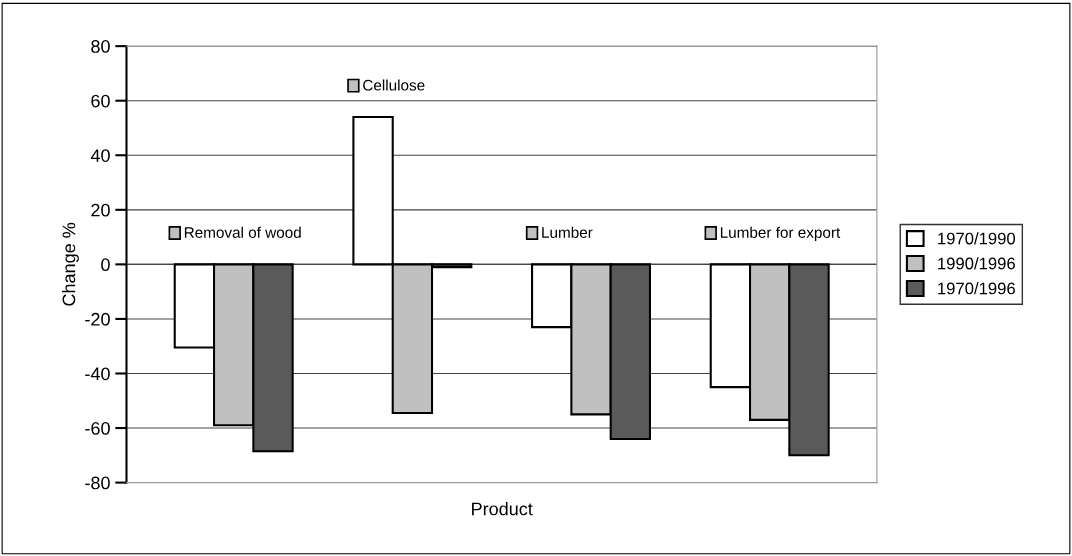 This screenshot has width=1072, height=556. What do you see at coordinates (97, 374) in the screenshot?
I see `y-tick-label: -40` at bounding box center [97, 374].